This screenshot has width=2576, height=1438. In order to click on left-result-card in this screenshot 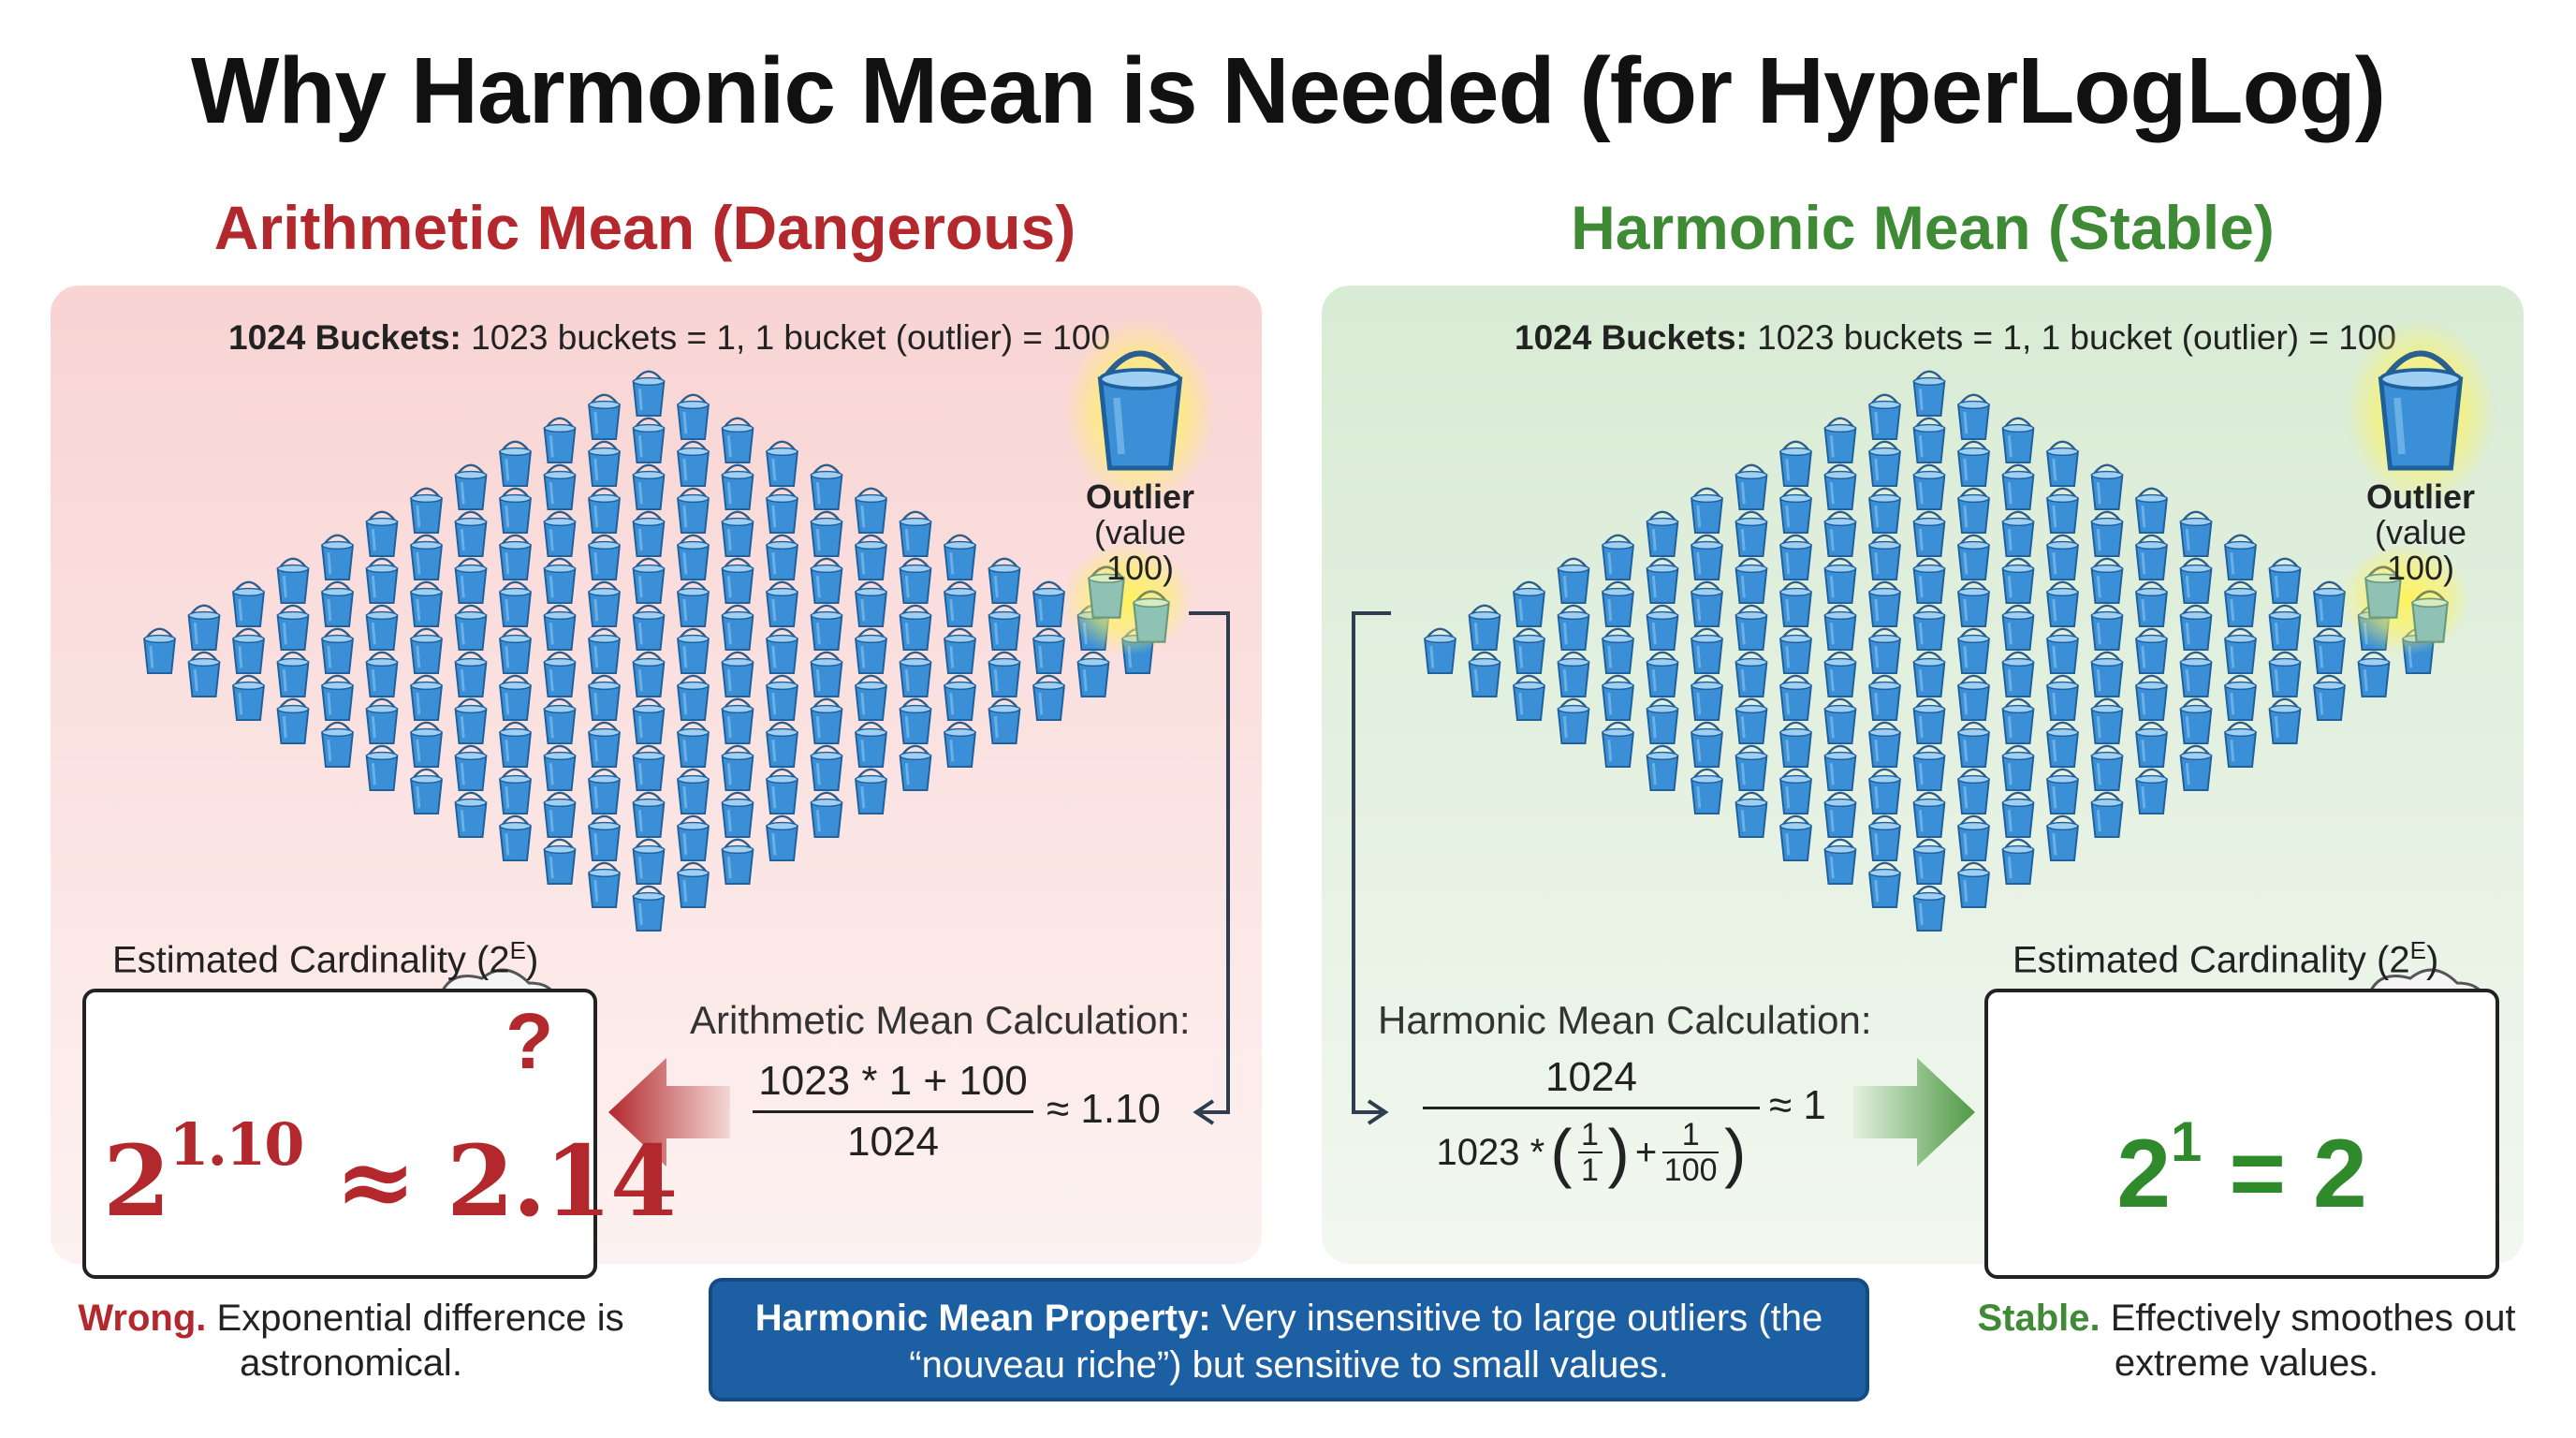, I will do `click(339, 1134)`.